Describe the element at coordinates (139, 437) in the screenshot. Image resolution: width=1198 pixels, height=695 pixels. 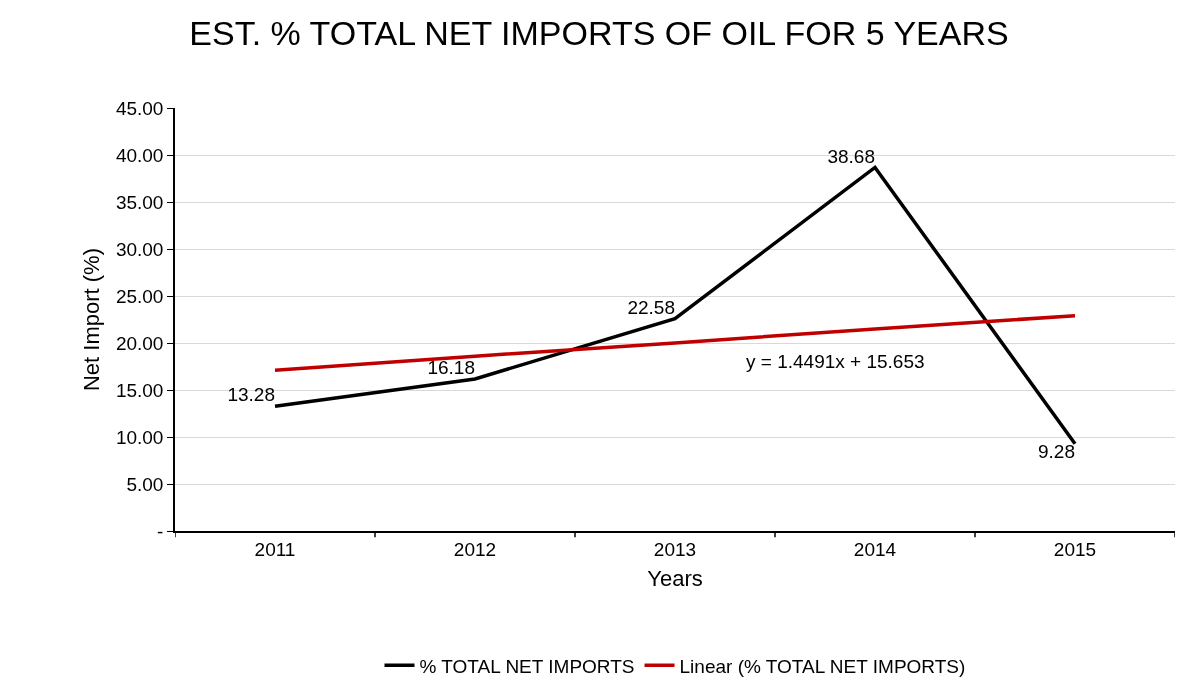
I see `y-tick-label: 10.00` at that location.